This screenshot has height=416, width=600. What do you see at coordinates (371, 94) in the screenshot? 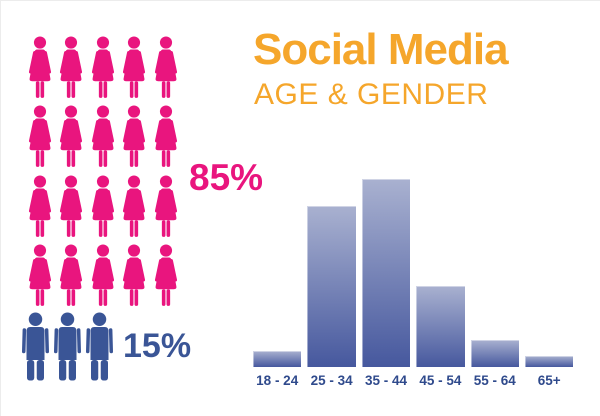
I see `page-subtitle: AGE & GENDER` at bounding box center [371, 94].